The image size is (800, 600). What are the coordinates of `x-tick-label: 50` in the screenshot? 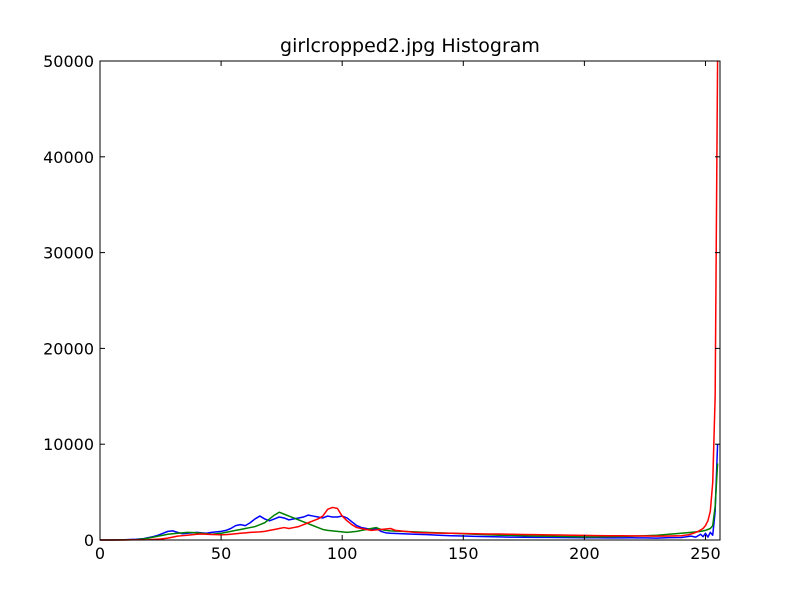 It's located at (221, 553).